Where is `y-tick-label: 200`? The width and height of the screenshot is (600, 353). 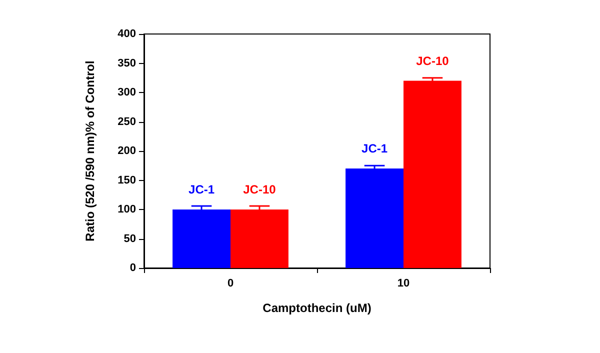 y-tick-label: 200 is located at coordinates (127, 151).